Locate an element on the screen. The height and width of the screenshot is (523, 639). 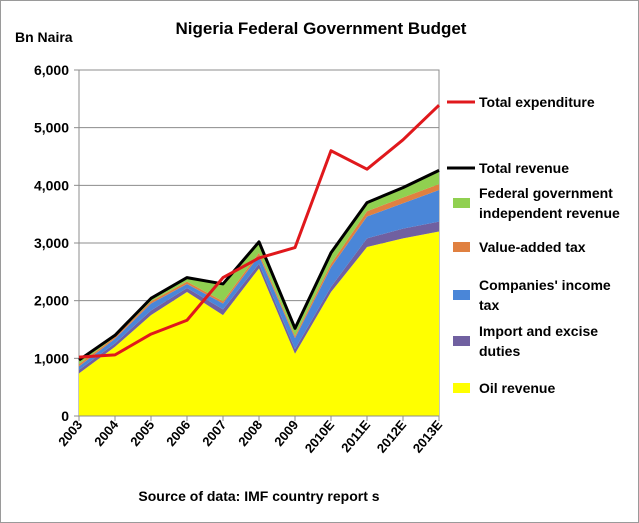
x-tick-label: 2003 is located at coordinates (70, 433).